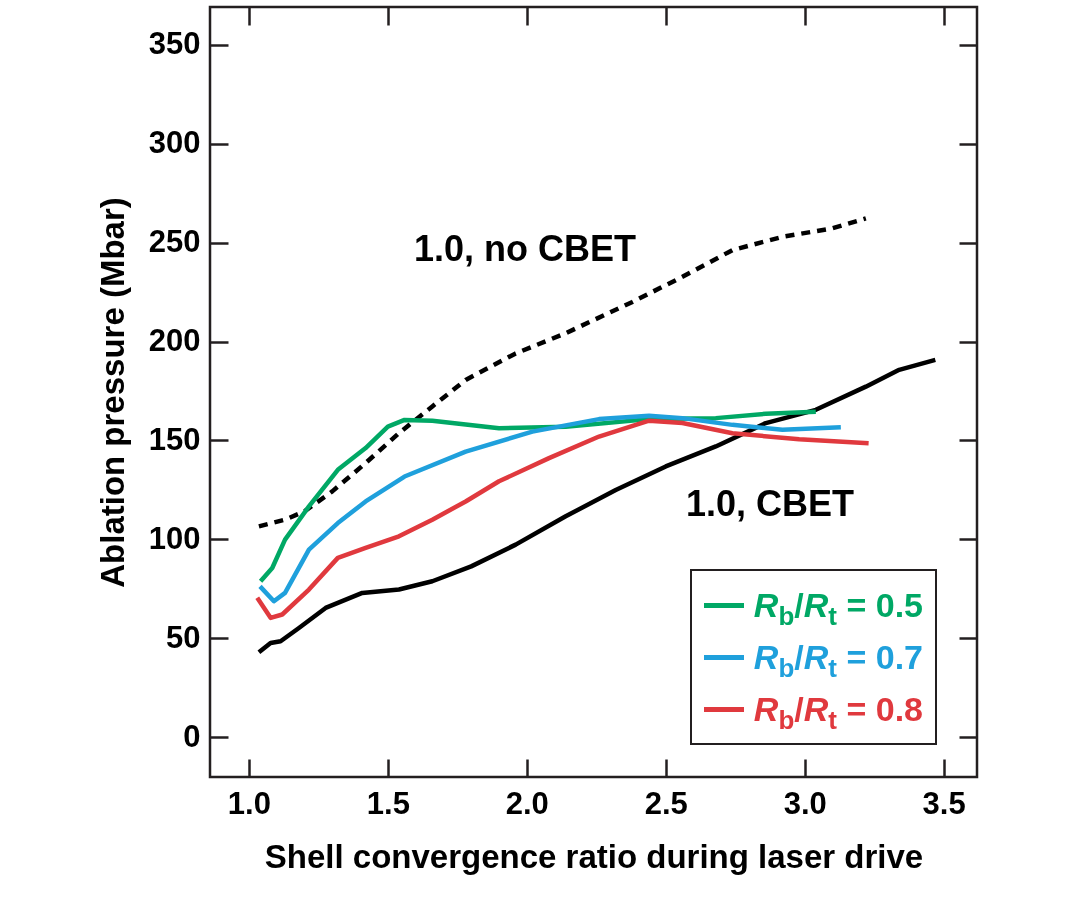 Image resolution: width=1079 pixels, height=913 pixels. Describe the element at coordinates (805, 803) in the screenshot. I see `x-tick-label: 3.0` at that location.